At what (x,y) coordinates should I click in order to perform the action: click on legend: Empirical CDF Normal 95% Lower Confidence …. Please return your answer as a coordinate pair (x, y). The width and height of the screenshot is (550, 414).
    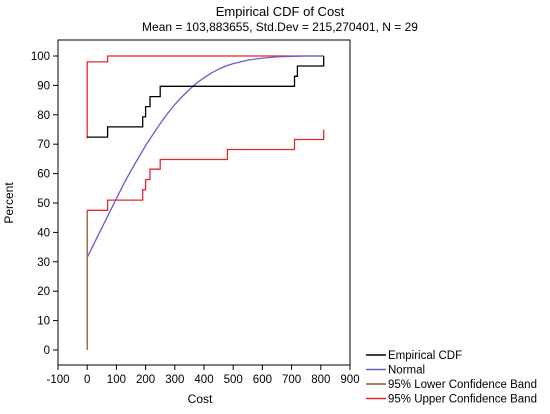
    Looking at the image, I should click on (451, 378).